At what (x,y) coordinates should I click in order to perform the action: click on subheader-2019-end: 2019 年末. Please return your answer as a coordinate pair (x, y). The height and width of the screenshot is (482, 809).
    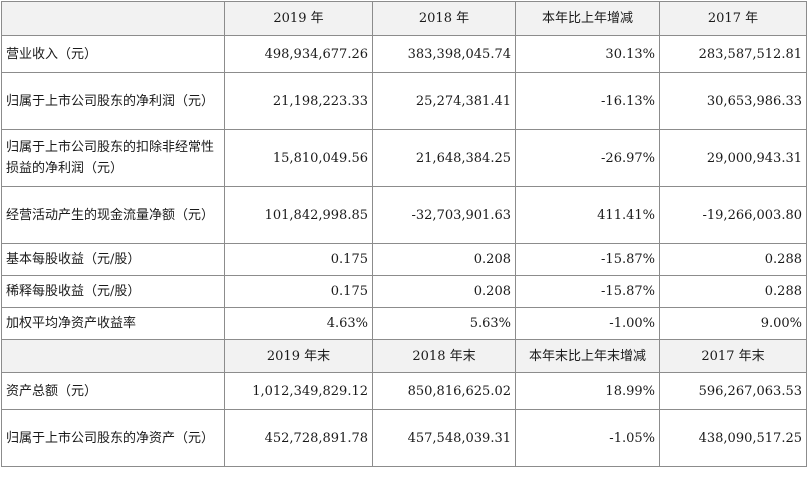
    Looking at the image, I should click on (298, 356).